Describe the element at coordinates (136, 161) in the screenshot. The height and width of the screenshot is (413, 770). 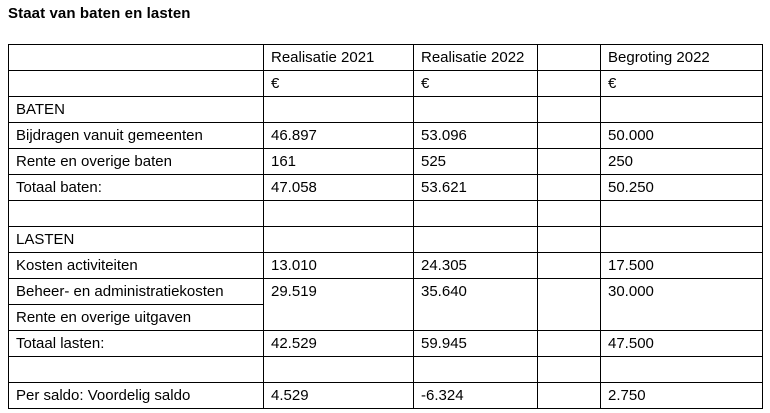
I see `row-label: Rente en overige baten` at that location.